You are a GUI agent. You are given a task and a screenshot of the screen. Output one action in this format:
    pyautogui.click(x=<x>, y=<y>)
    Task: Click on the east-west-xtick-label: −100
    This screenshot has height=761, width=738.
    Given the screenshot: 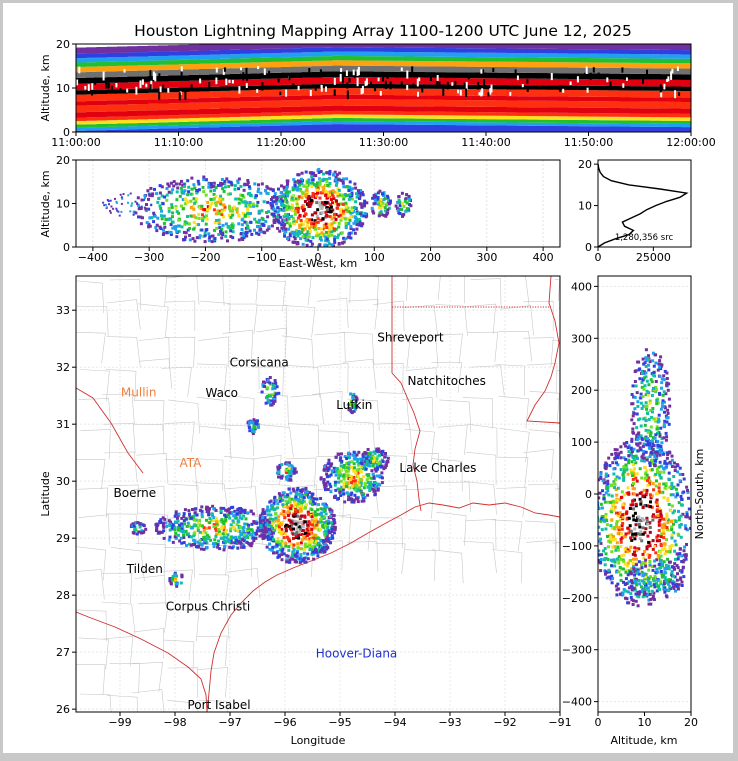 What is the action you would take?
    pyautogui.click(x=262, y=257)
    